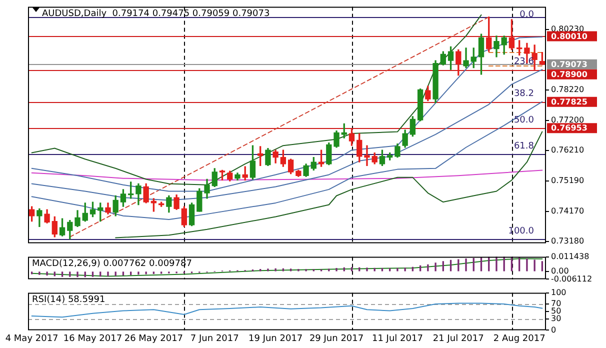  I want to click on y-tick-label: -0.006112, so click(571, 279).